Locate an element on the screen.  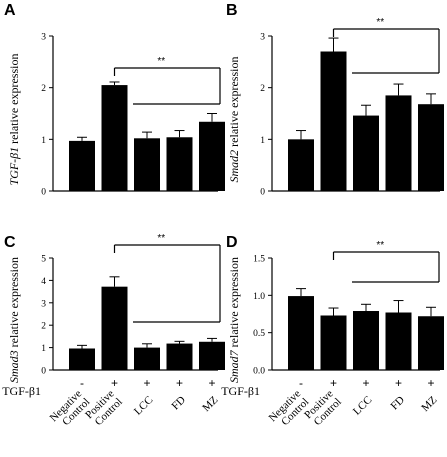
panel-letter: B is located at coordinates (232, 10).